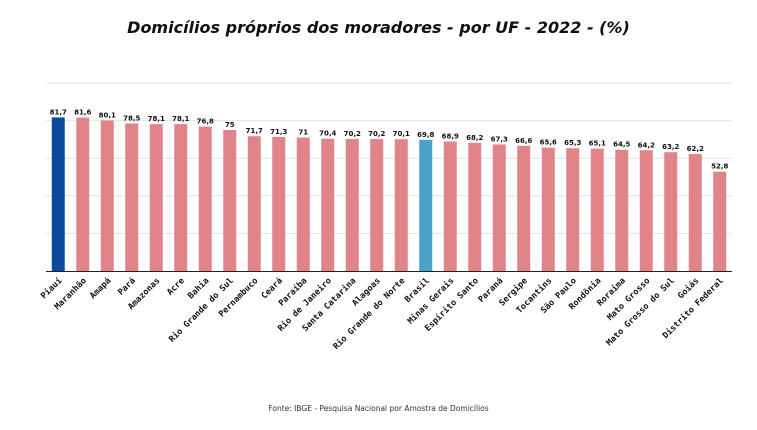  I want to click on value-label: 68,2, so click(474, 138).